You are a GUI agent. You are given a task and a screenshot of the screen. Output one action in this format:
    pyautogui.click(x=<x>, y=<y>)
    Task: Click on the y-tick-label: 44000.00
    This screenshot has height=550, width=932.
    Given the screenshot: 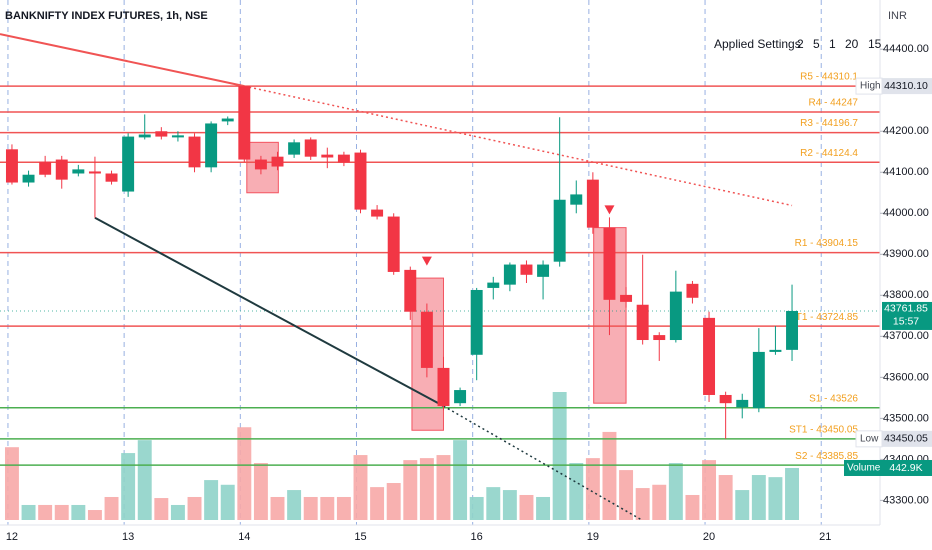 What is the action you would take?
    pyautogui.click(x=906, y=213)
    